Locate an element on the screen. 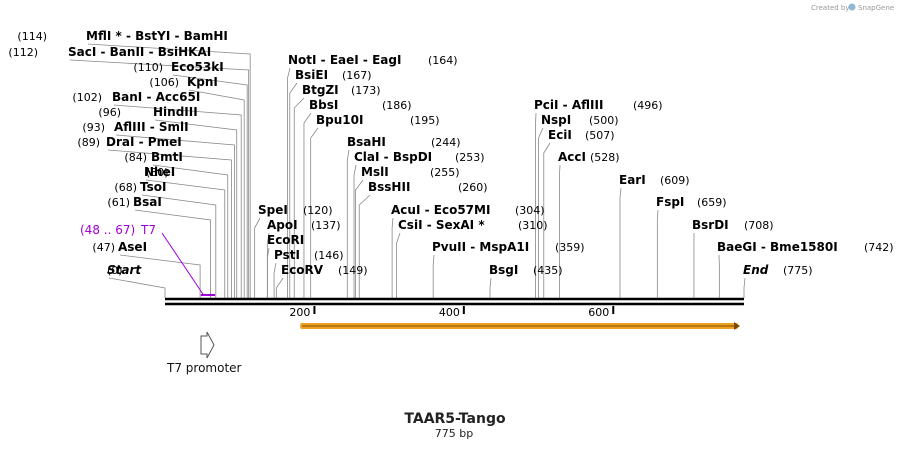 The image size is (909, 449). site-position-eco53ki: (110) is located at coordinates (148, 67).